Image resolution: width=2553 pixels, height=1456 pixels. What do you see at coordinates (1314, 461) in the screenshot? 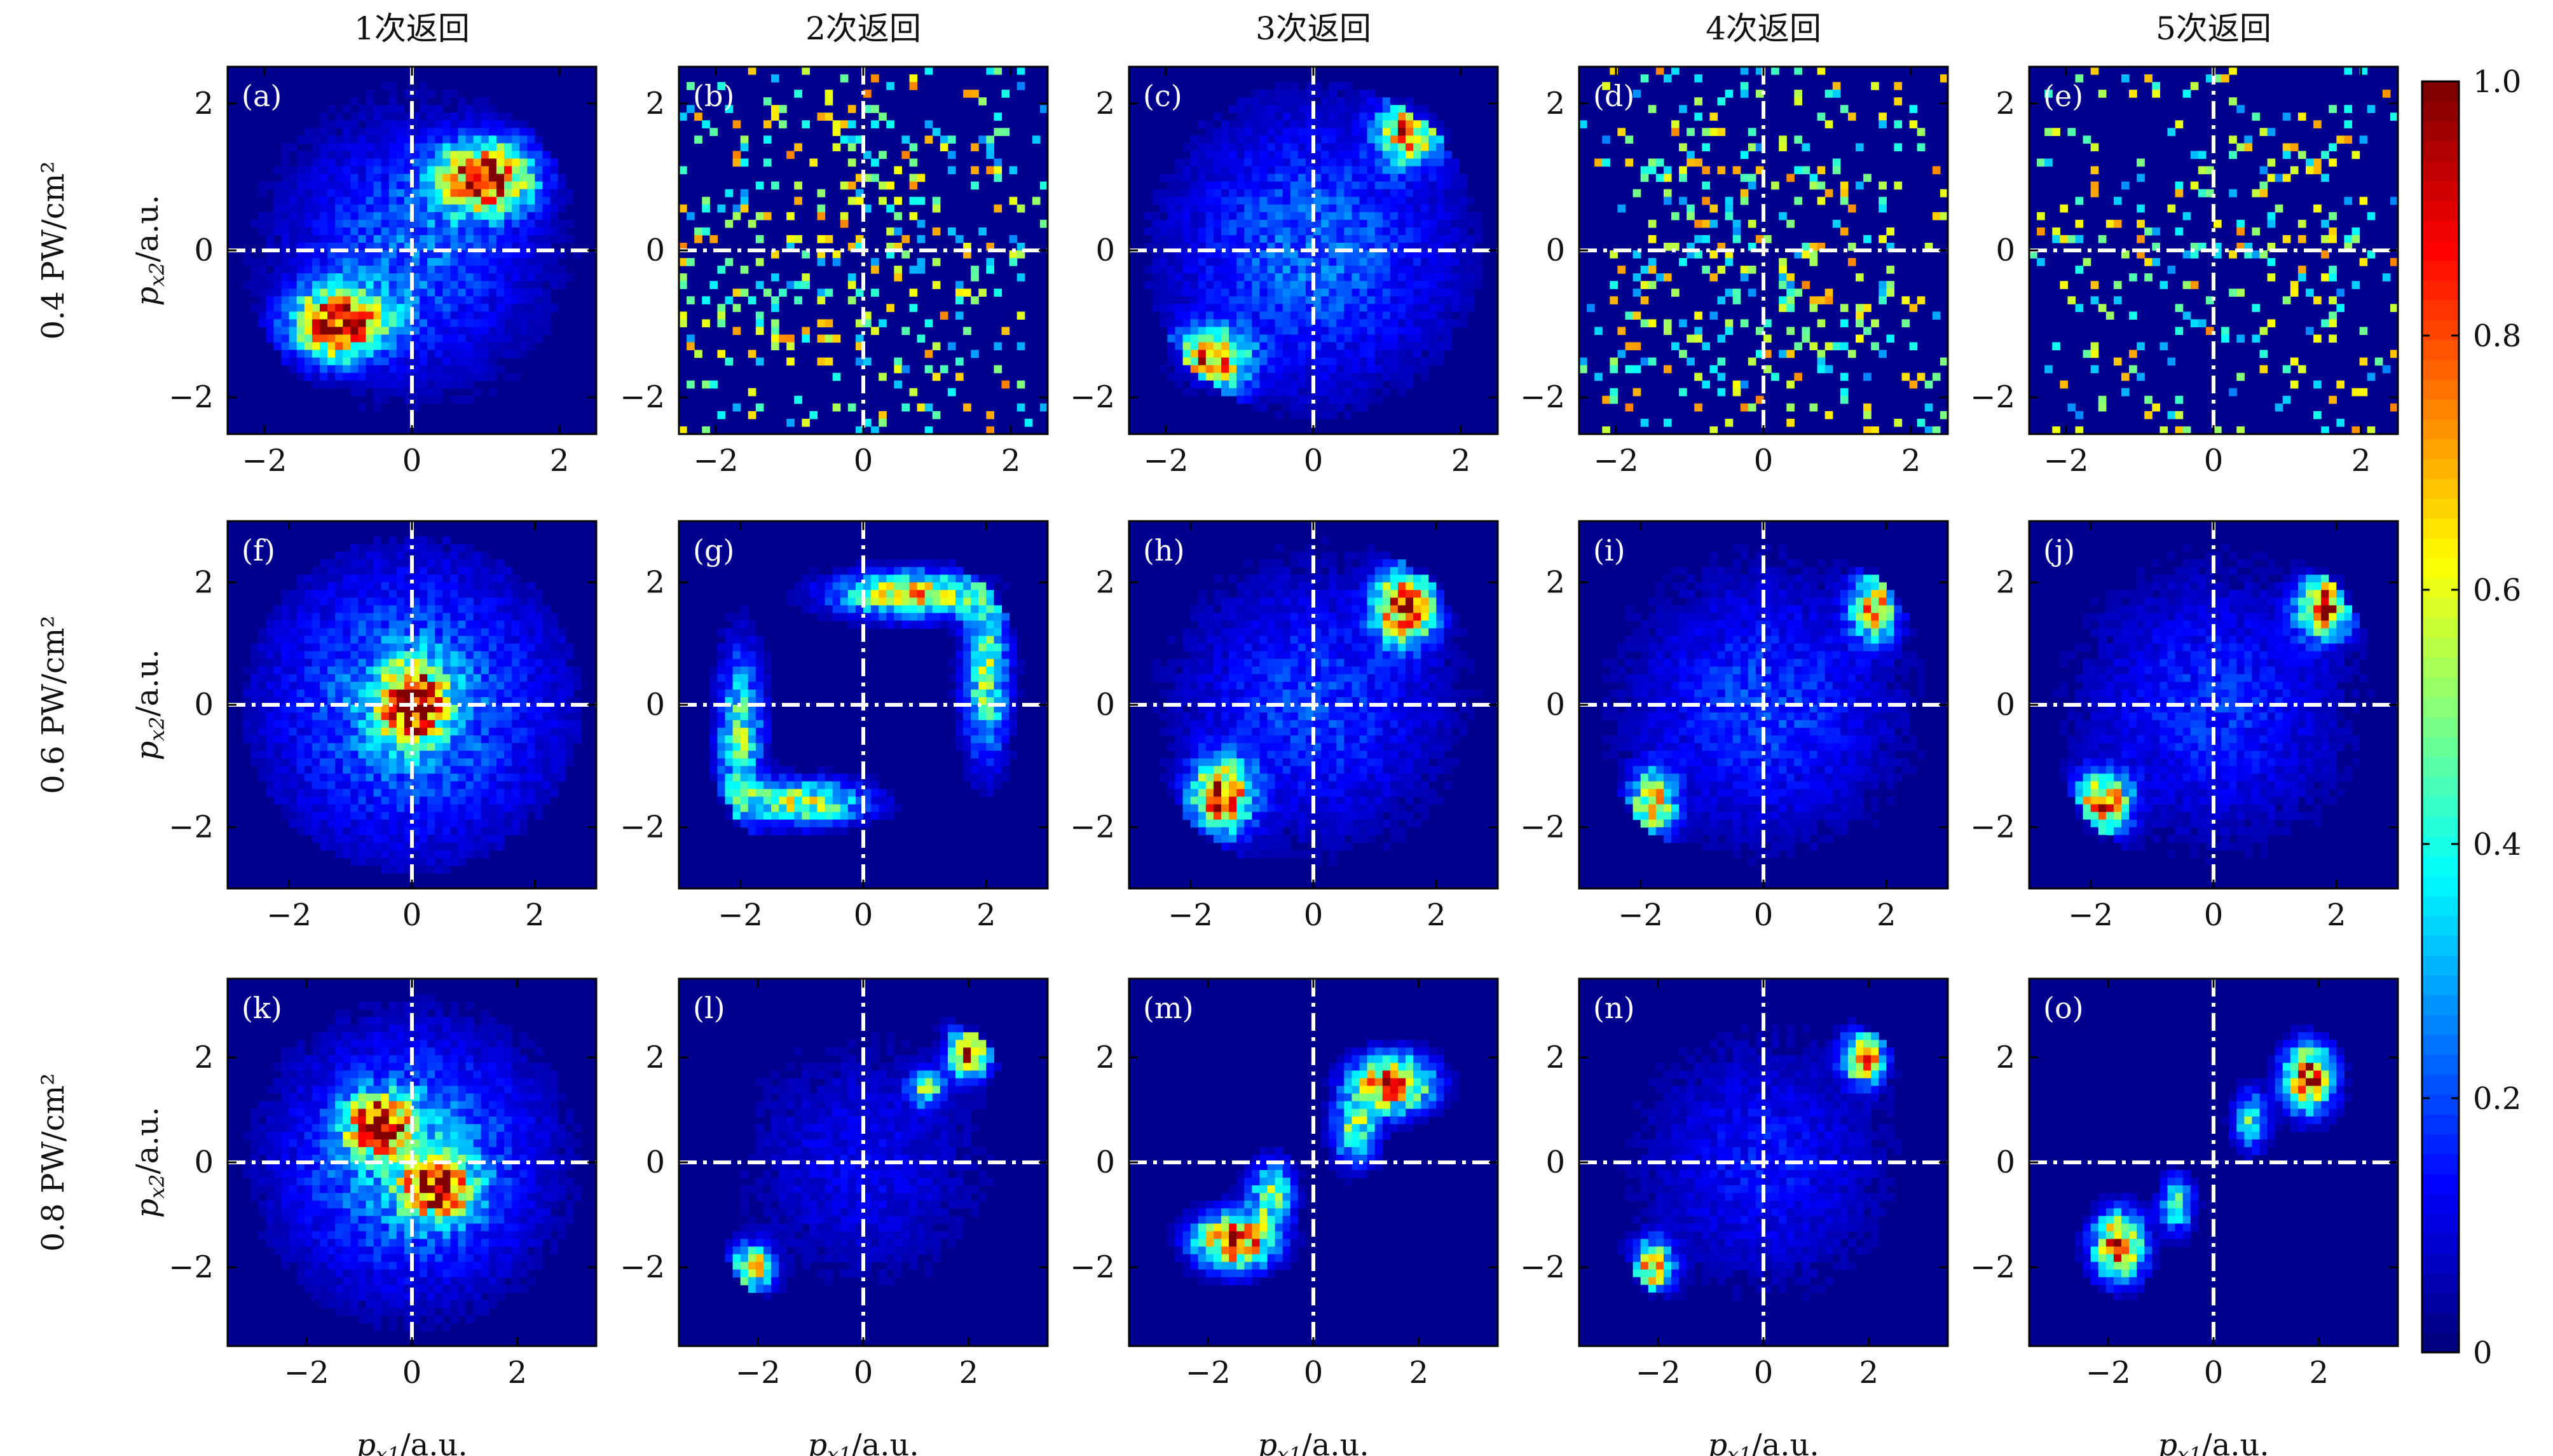
I see `x-tick-label: 0` at bounding box center [1314, 461].